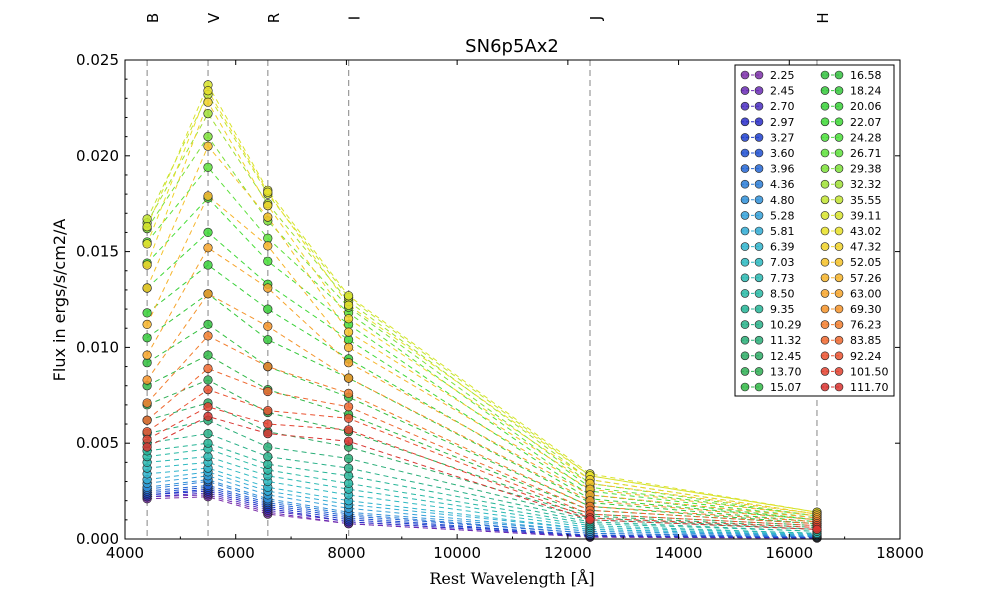 This screenshot has height=600, width=1000. I want to click on legend-label: 7.03, so click(782, 262).